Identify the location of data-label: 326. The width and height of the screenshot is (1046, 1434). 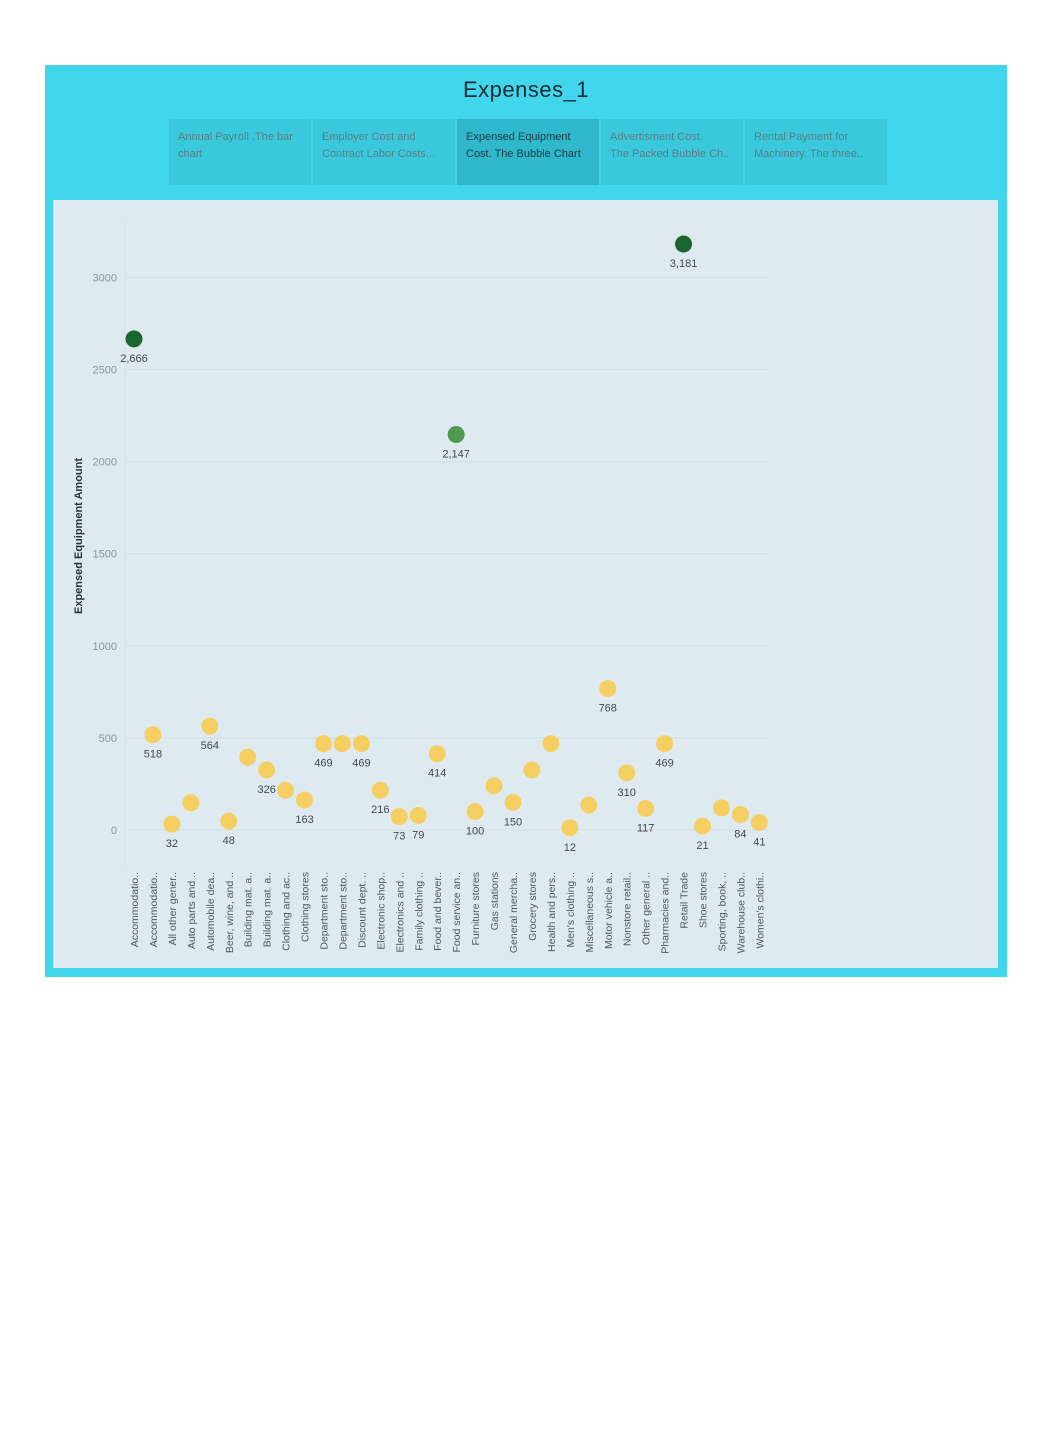
(266, 790).